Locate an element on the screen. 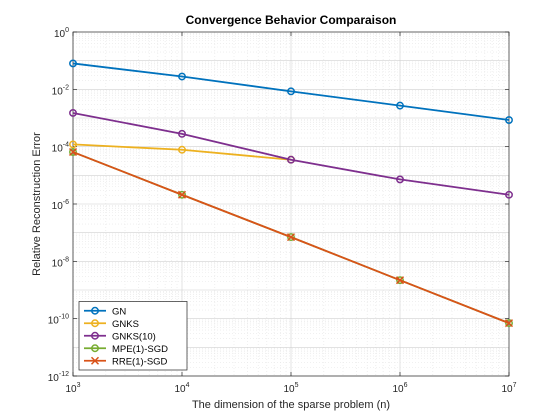 The image size is (560, 420). legend-entry: GN is located at coordinates (105, 311).